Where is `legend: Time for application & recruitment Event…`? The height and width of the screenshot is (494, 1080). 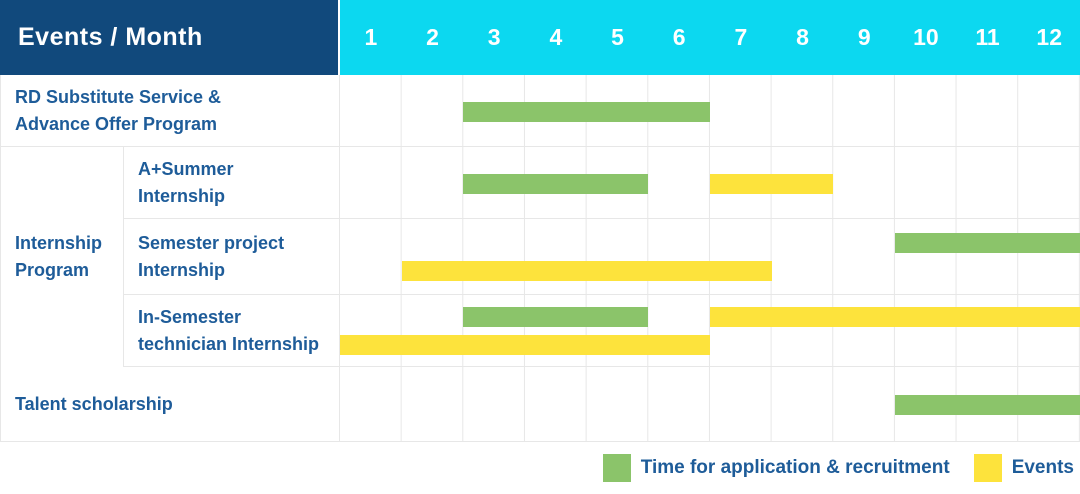
legend: Time for application & recruitment Event… is located at coordinates (540, 468).